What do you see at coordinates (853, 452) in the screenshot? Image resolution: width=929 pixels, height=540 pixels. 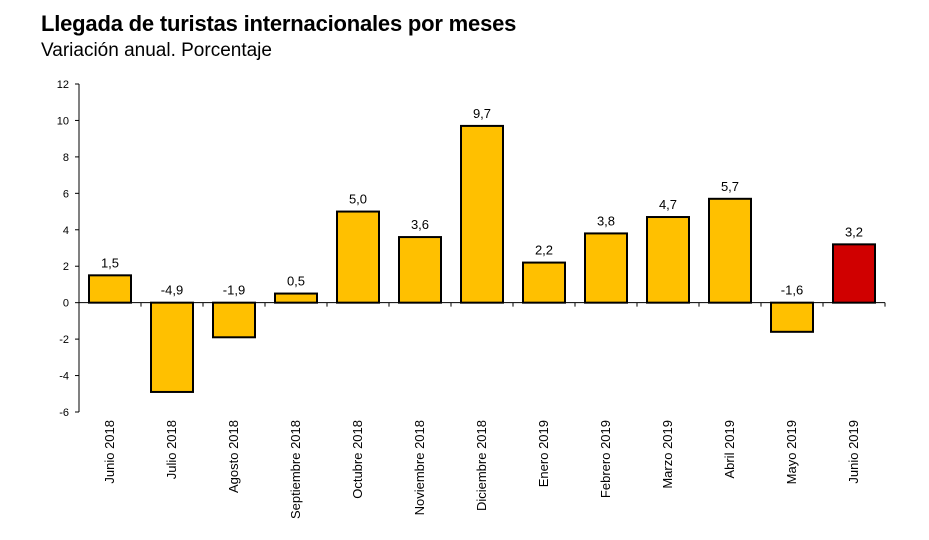 I see `x-tick-label: Junio 2019` at bounding box center [853, 452].